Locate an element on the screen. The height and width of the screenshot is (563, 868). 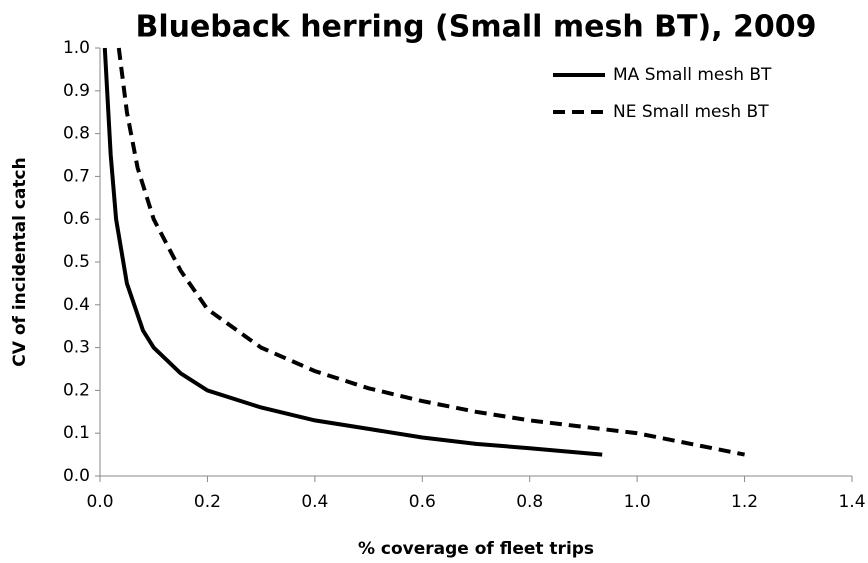
y-tick-label: 0.3 is located at coordinates (76, 348).